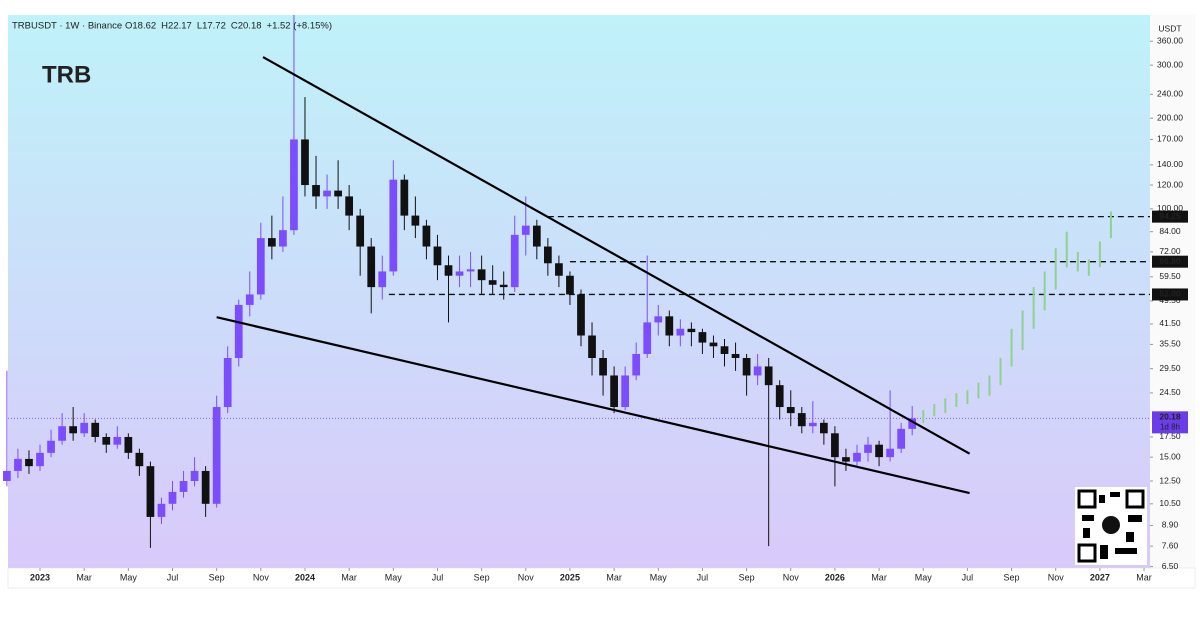 Image resolution: width=1200 pixels, height=627 pixels. I want to click on y-tick-label: 140.00, so click(1170, 164).